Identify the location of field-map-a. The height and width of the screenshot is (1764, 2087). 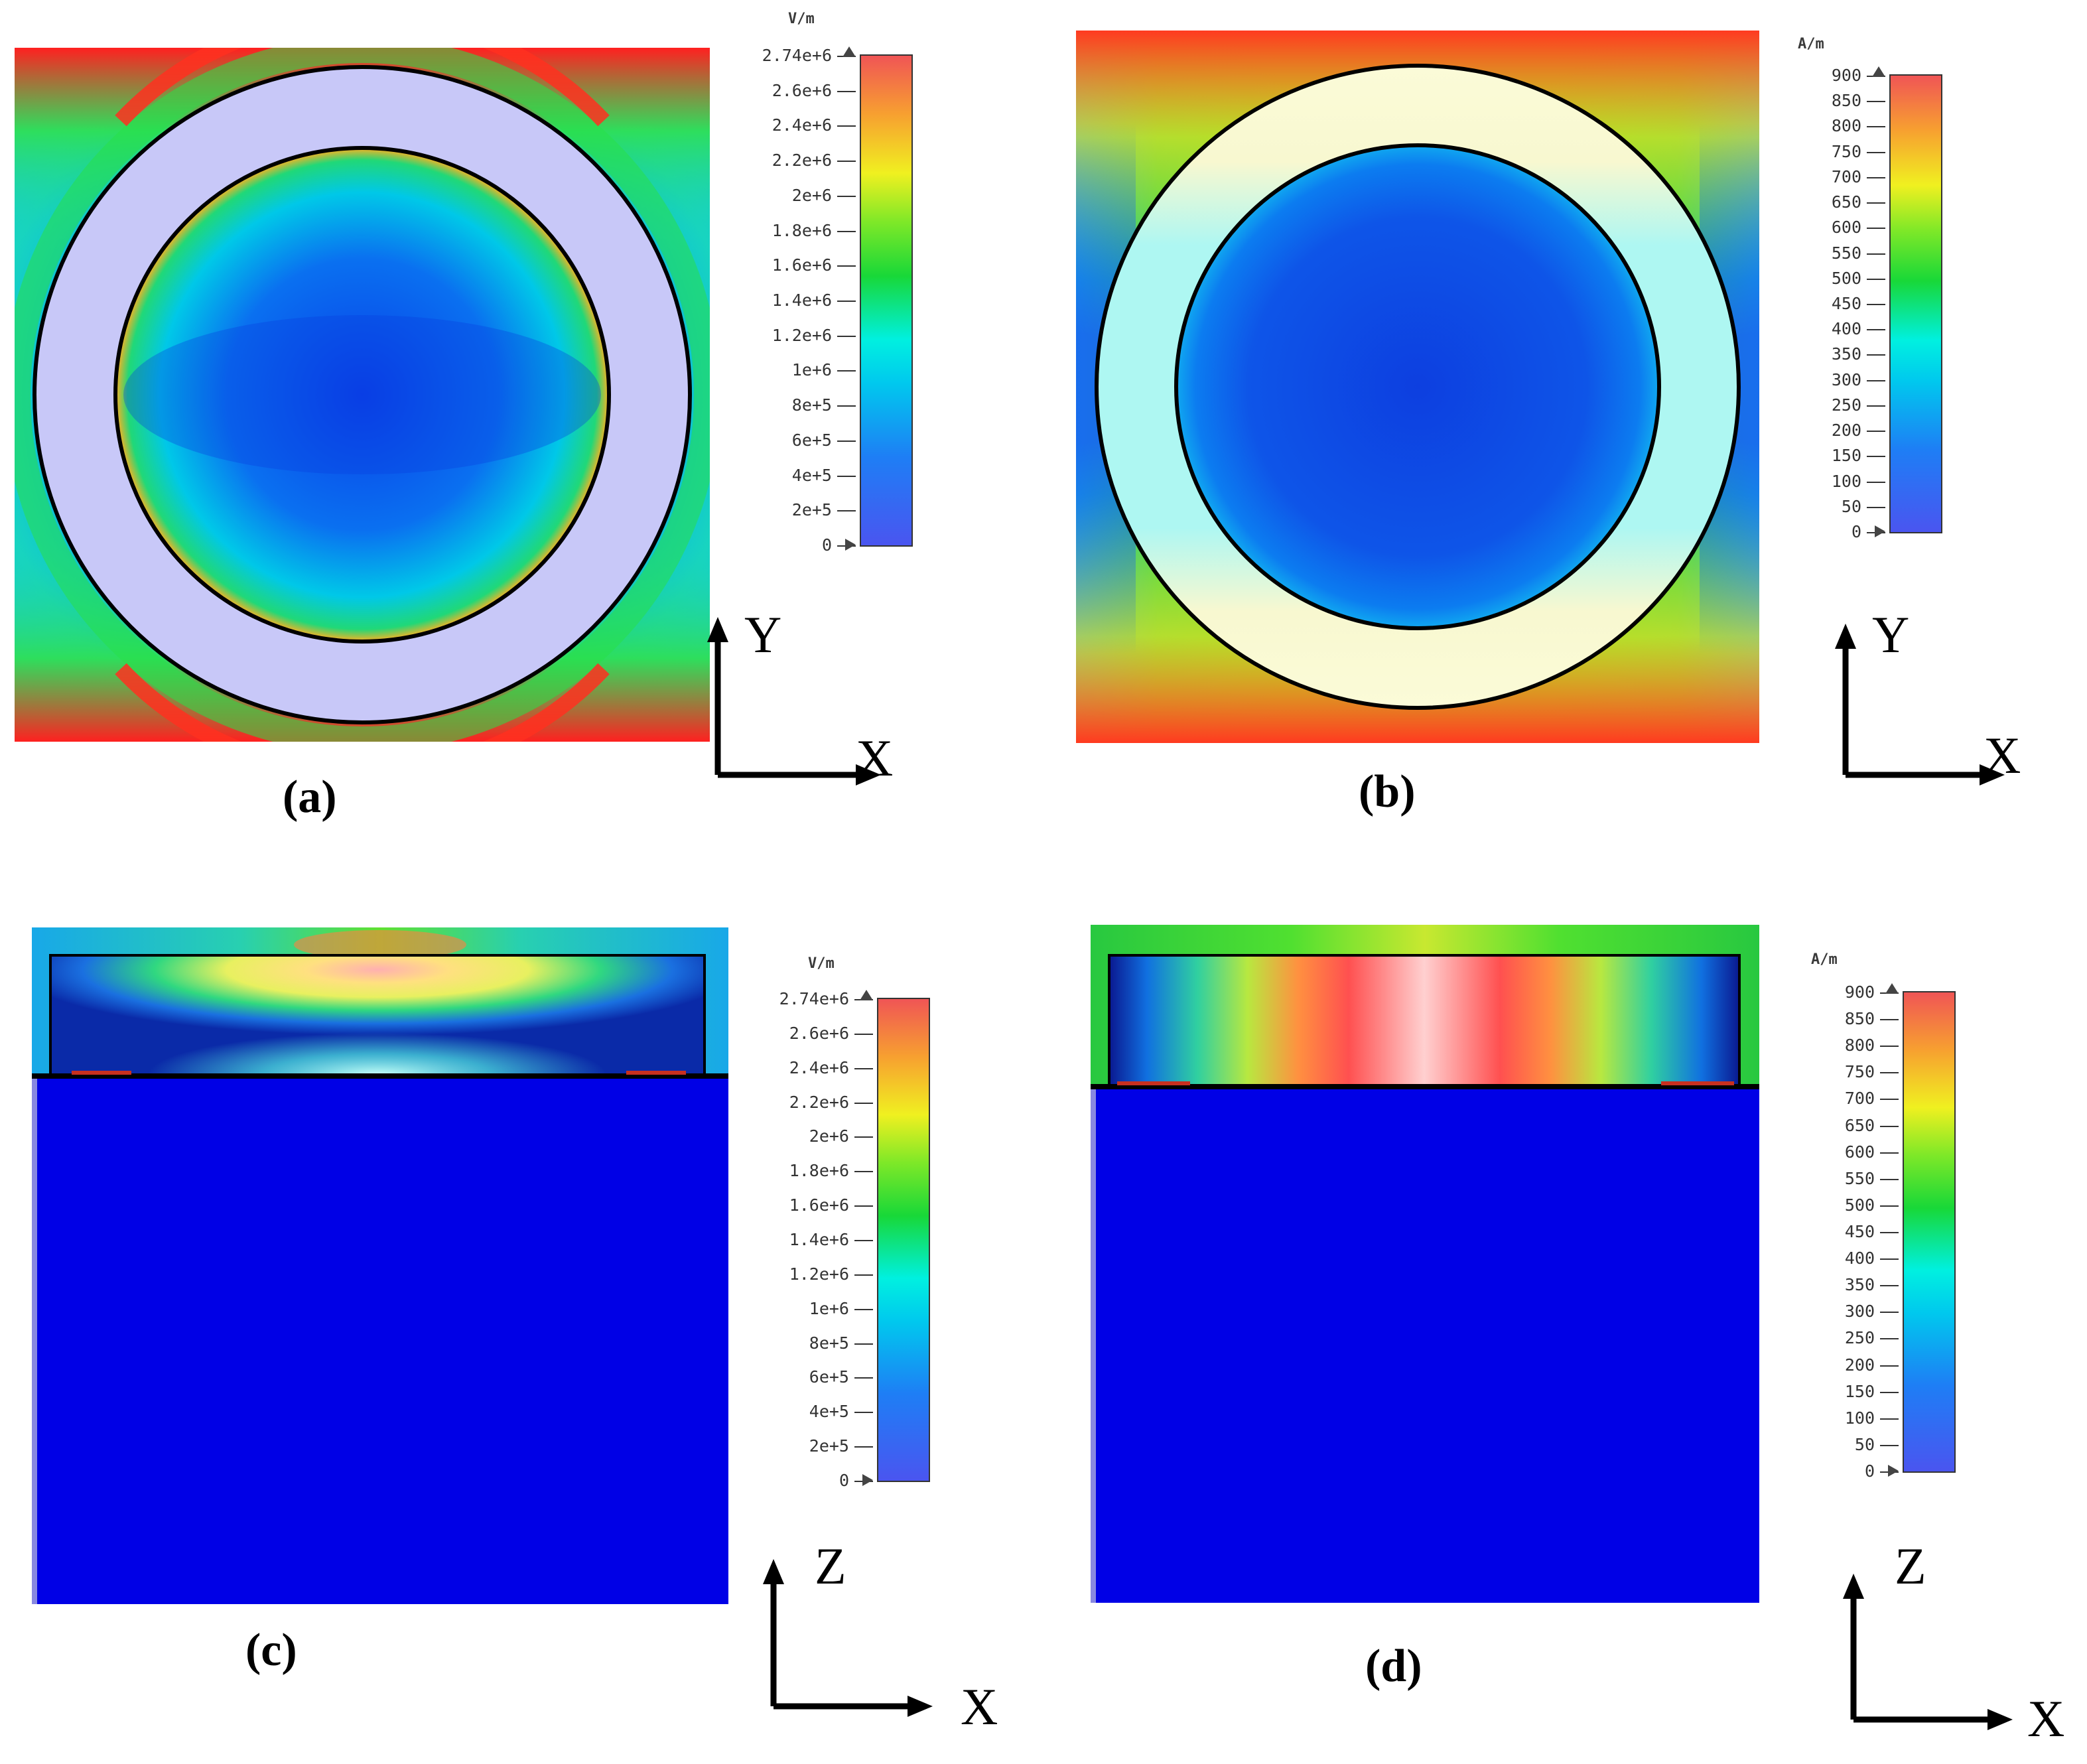
(362, 395).